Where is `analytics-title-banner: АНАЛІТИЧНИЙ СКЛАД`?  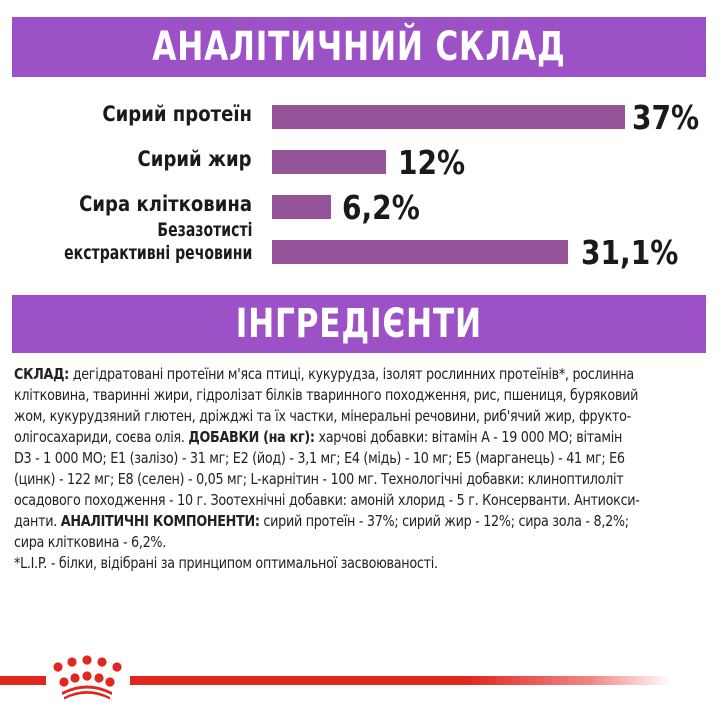
analytics-title-banner: АНАЛІТИЧНИЙ СКЛАД is located at coordinates (359, 47).